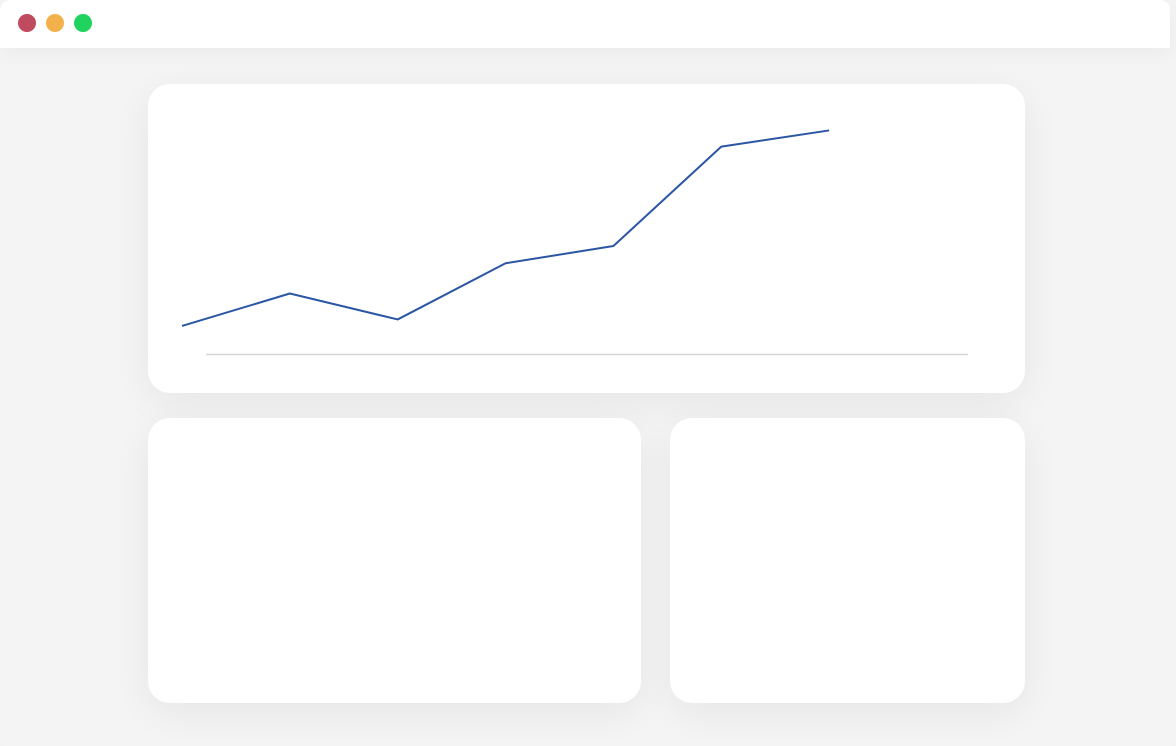  Describe the element at coordinates (847, 560) in the screenshot. I see `right-panel-card` at that location.